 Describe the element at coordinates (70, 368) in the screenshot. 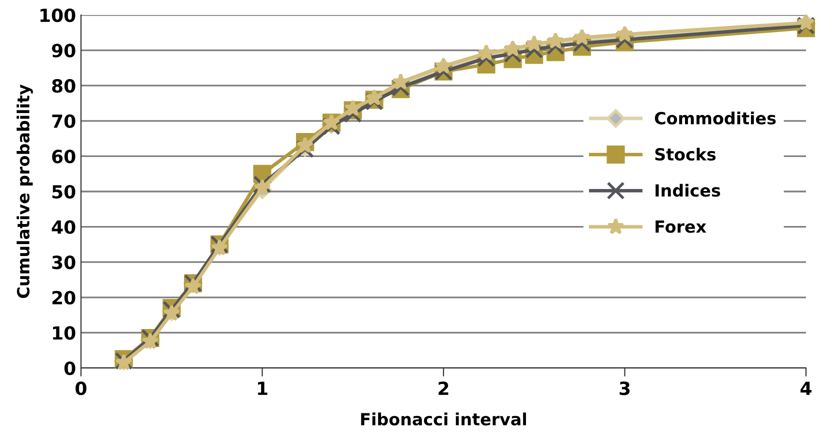

I see `y-tick-label: 0` at that location.